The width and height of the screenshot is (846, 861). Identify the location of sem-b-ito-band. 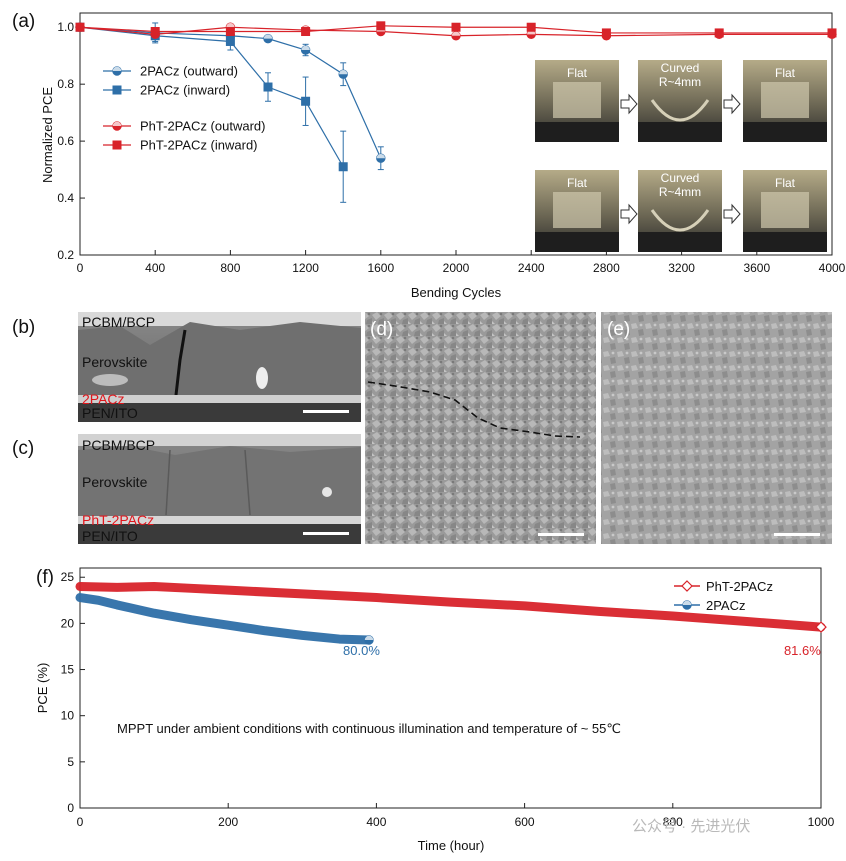
(219, 399).